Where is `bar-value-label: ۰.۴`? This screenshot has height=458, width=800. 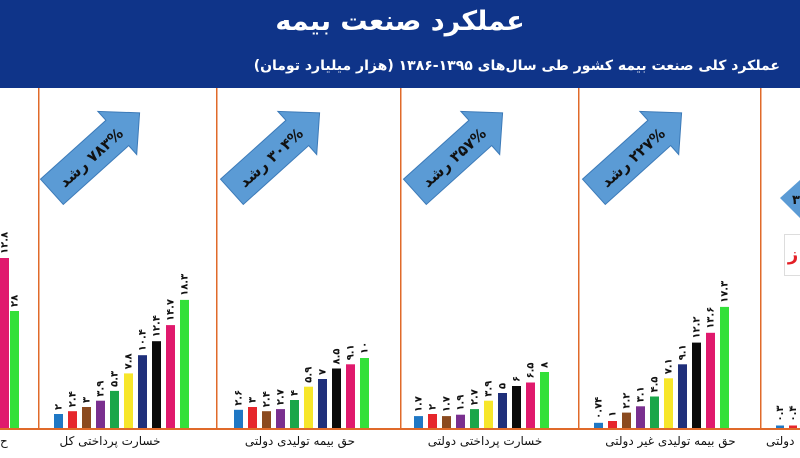
bar-value-label: ۰.۴ is located at coordinates (793, 413).